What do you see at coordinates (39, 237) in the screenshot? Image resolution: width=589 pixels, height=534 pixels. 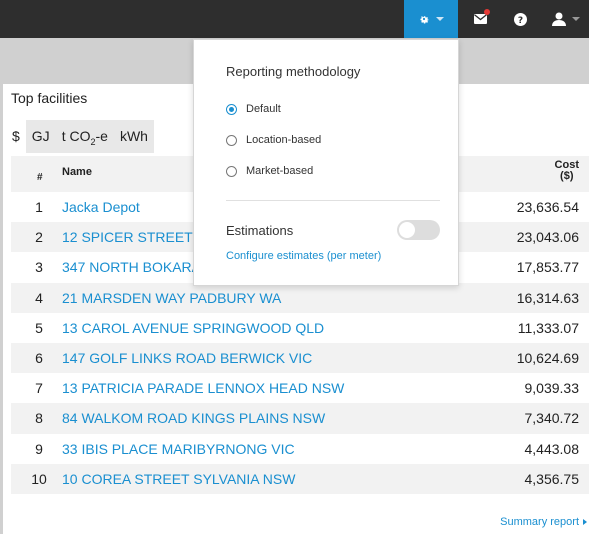 I see `row-num: 2` at bounding box center [39, 237].